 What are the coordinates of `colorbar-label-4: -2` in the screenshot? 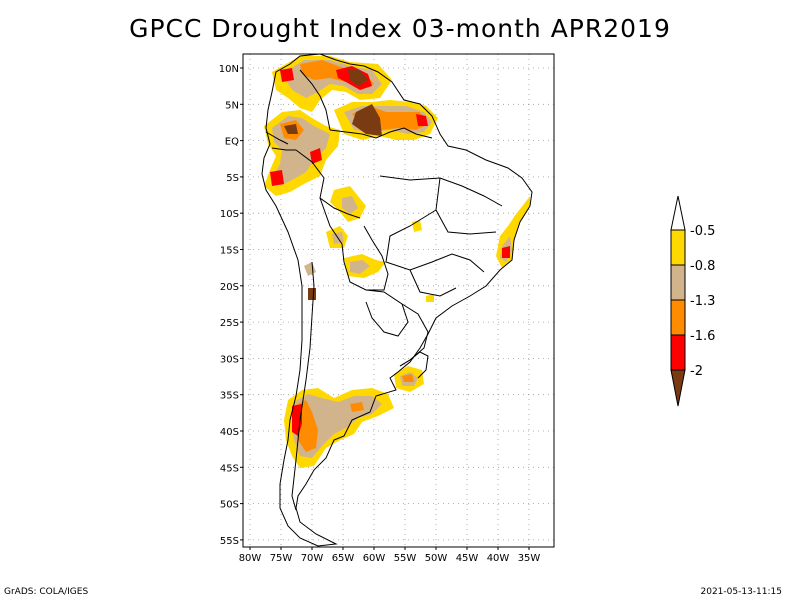 It's located at (696, 371).